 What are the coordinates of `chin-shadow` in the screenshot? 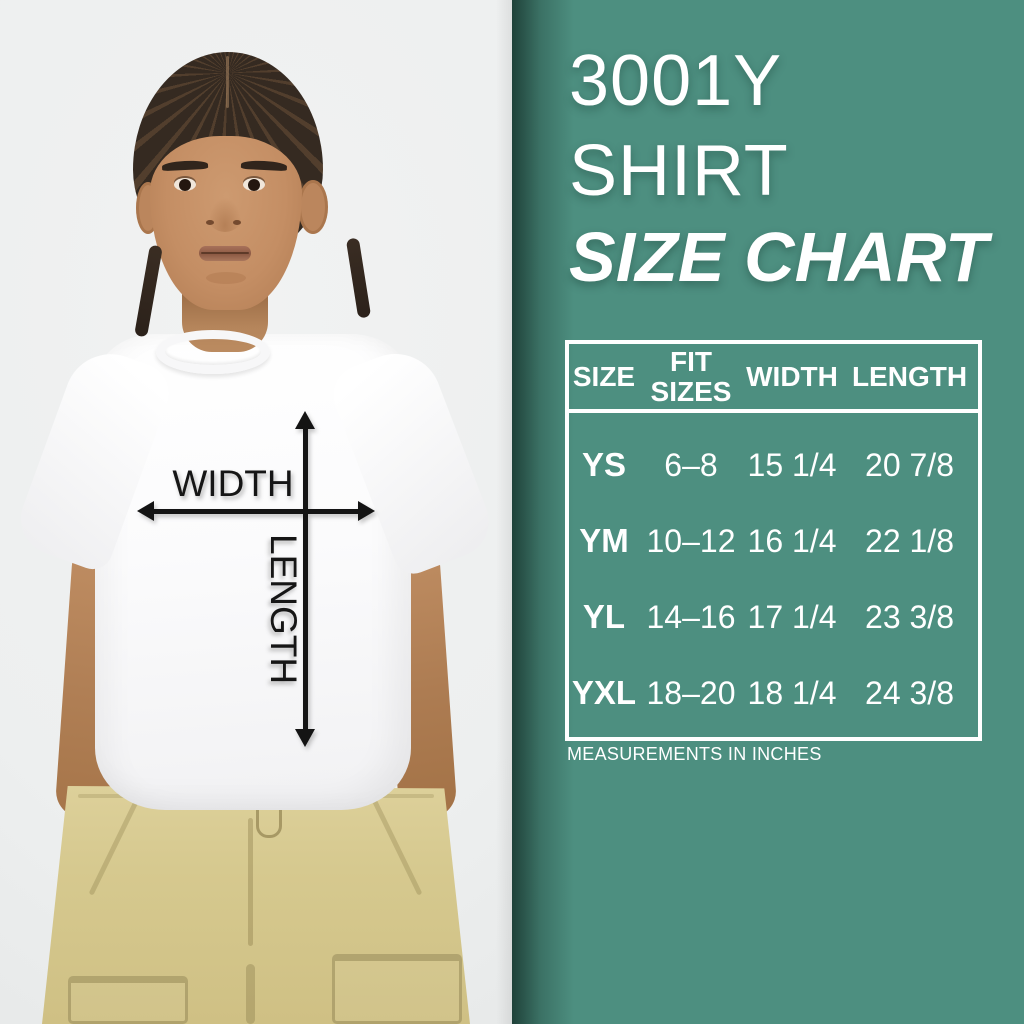 It's located at (226, 278).